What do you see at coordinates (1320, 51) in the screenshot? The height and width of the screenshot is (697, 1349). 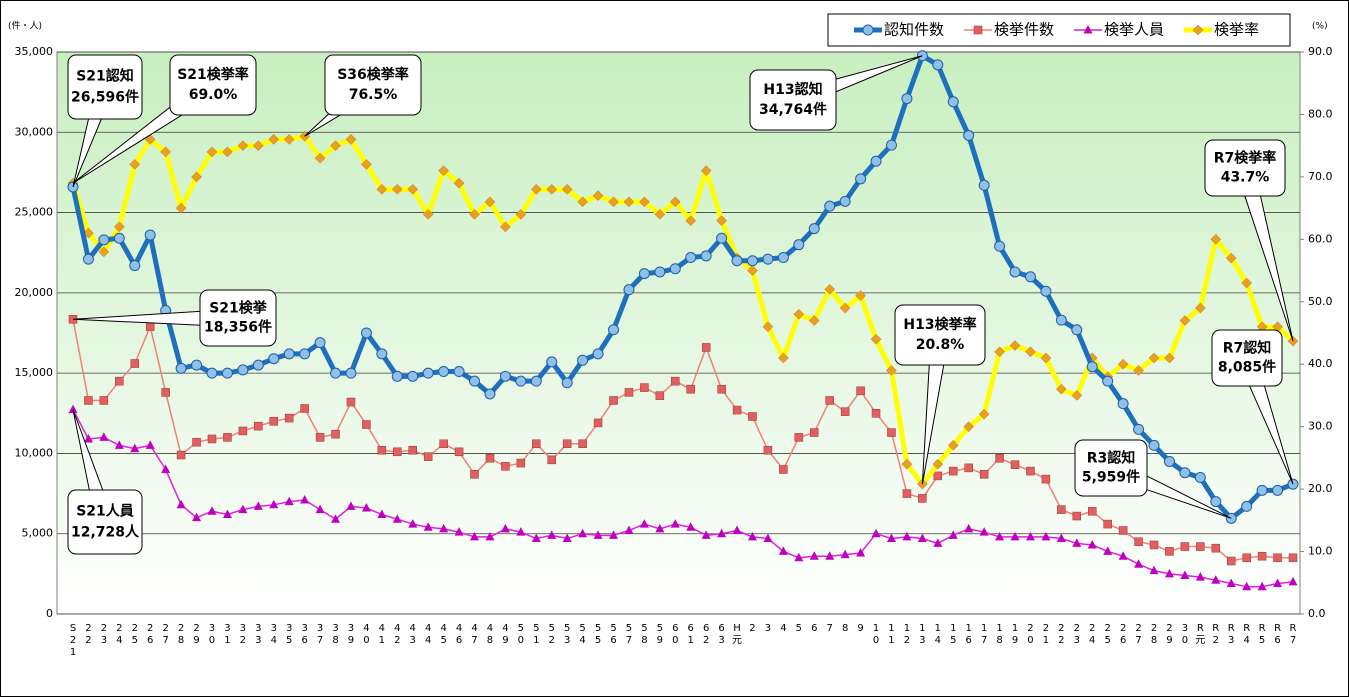 I see `y2-tick-label: 90.0` at bounding box center [1320, 51].